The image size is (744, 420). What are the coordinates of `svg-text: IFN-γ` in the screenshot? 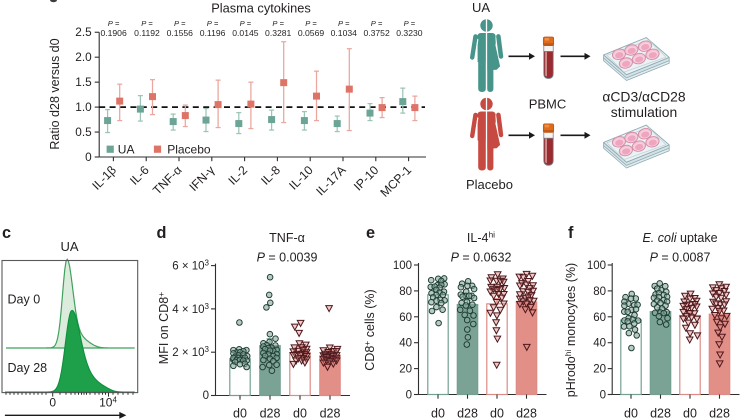 It's located at (202, 178).